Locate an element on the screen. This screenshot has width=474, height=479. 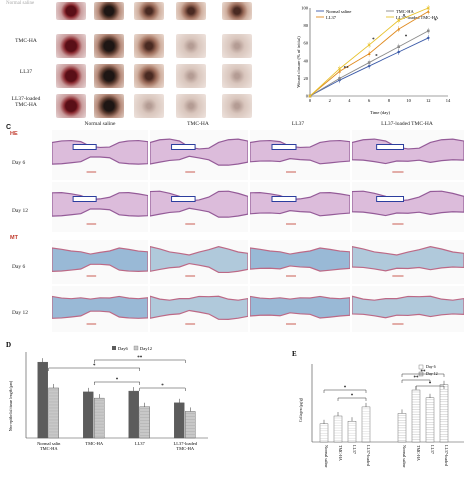
col-header-ll37: LL37 is located at coordinates (298, 124).